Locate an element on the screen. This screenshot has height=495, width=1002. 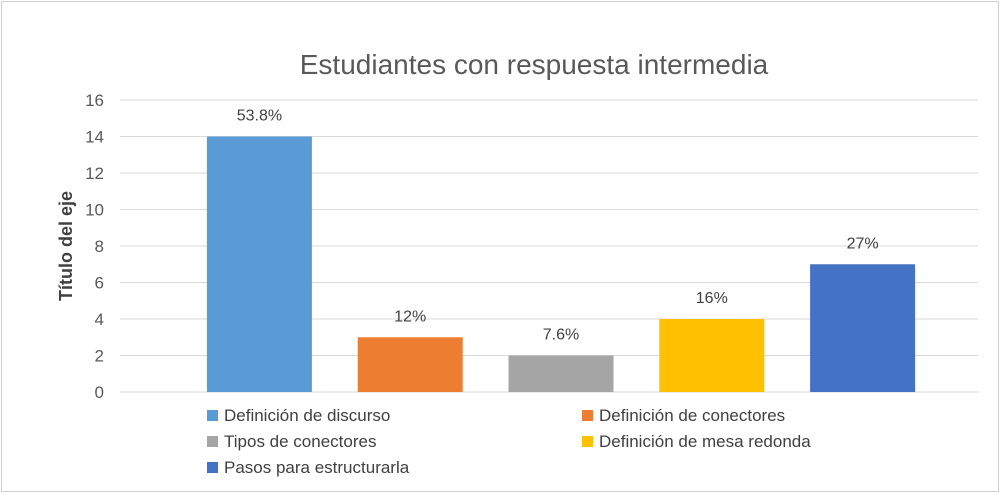
y-tick-layer: 0 2 4 6 8 10 12 14 16 is located at coordinates (94, 246).